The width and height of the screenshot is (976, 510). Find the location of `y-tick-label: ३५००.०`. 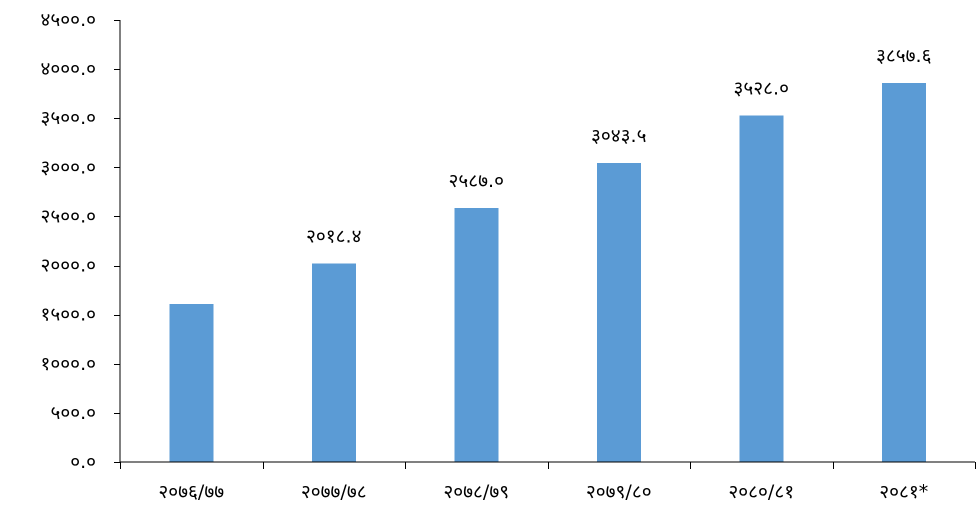

y-tick-label: ३५००.० is located at coordinates (68, 118).